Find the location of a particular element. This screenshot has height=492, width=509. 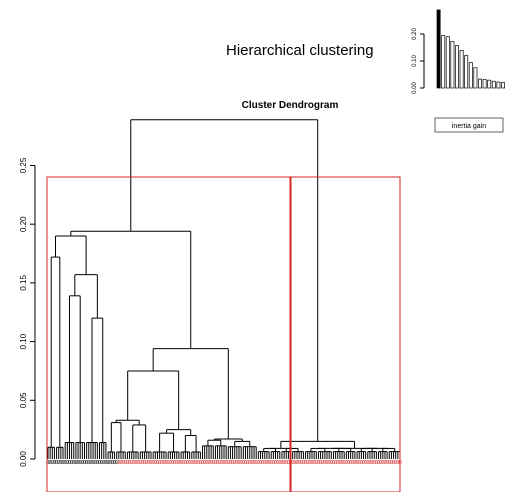

y-tick-label: 0.10 is located at coordinates (23, 341).